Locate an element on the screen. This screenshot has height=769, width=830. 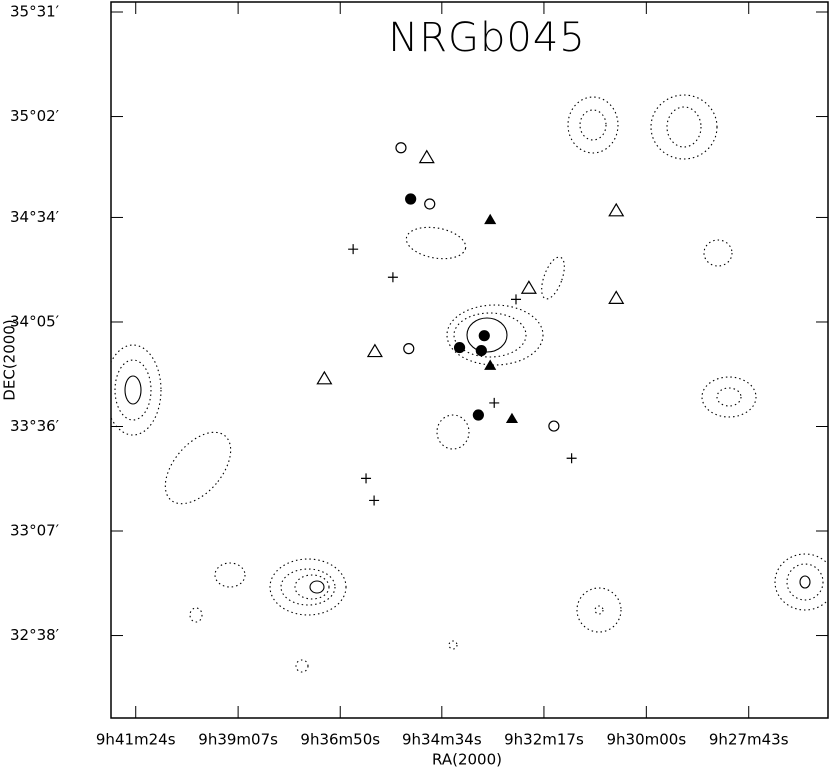
y-tick-label: 33°07′ is located at coordinates (35, 531).